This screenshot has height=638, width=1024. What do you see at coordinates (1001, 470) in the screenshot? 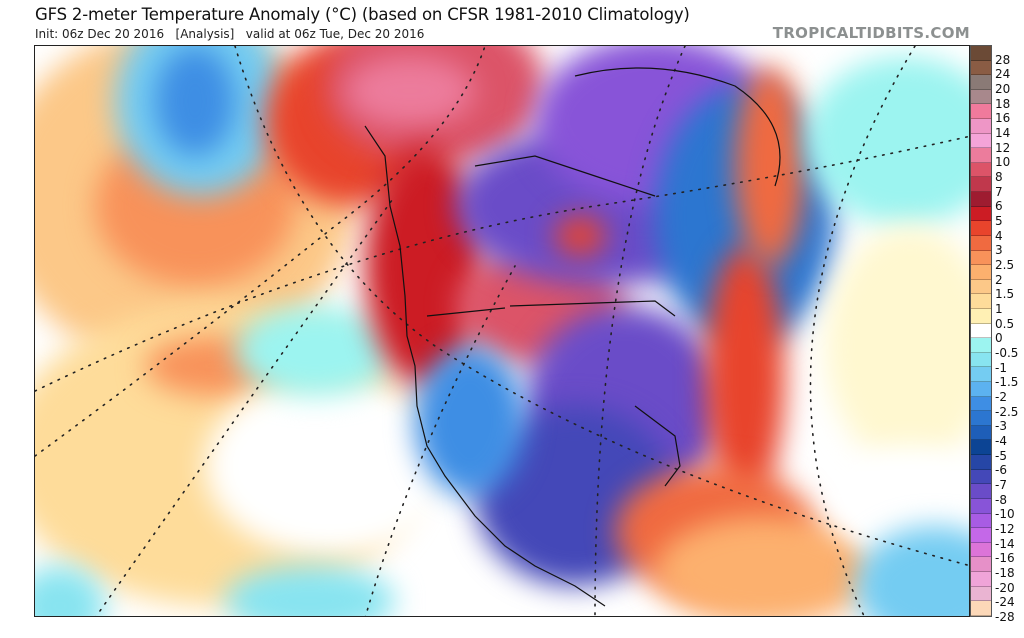
I see `legend-tick: -6` at bounding box center [1001, 470].